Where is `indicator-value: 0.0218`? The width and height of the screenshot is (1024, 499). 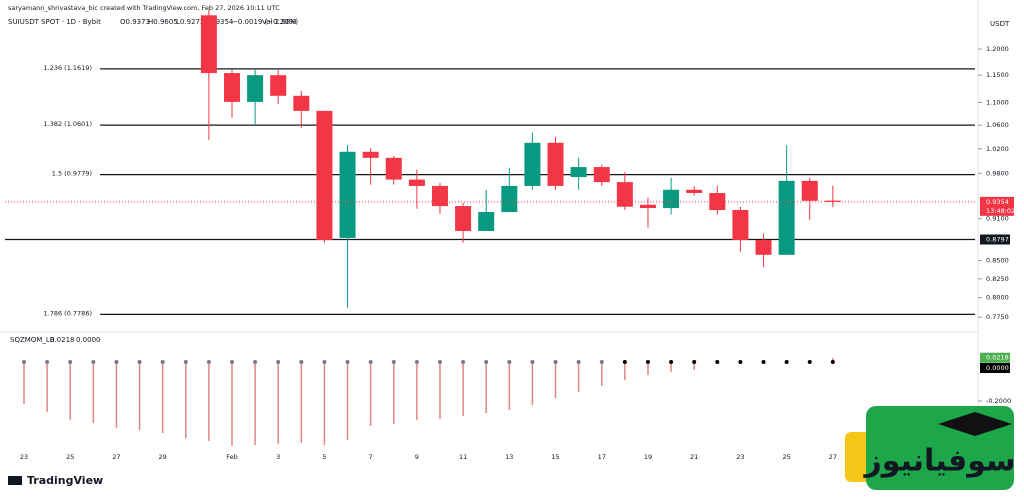
indicator-value: 0.0218 is located at coordinates (62, 340).